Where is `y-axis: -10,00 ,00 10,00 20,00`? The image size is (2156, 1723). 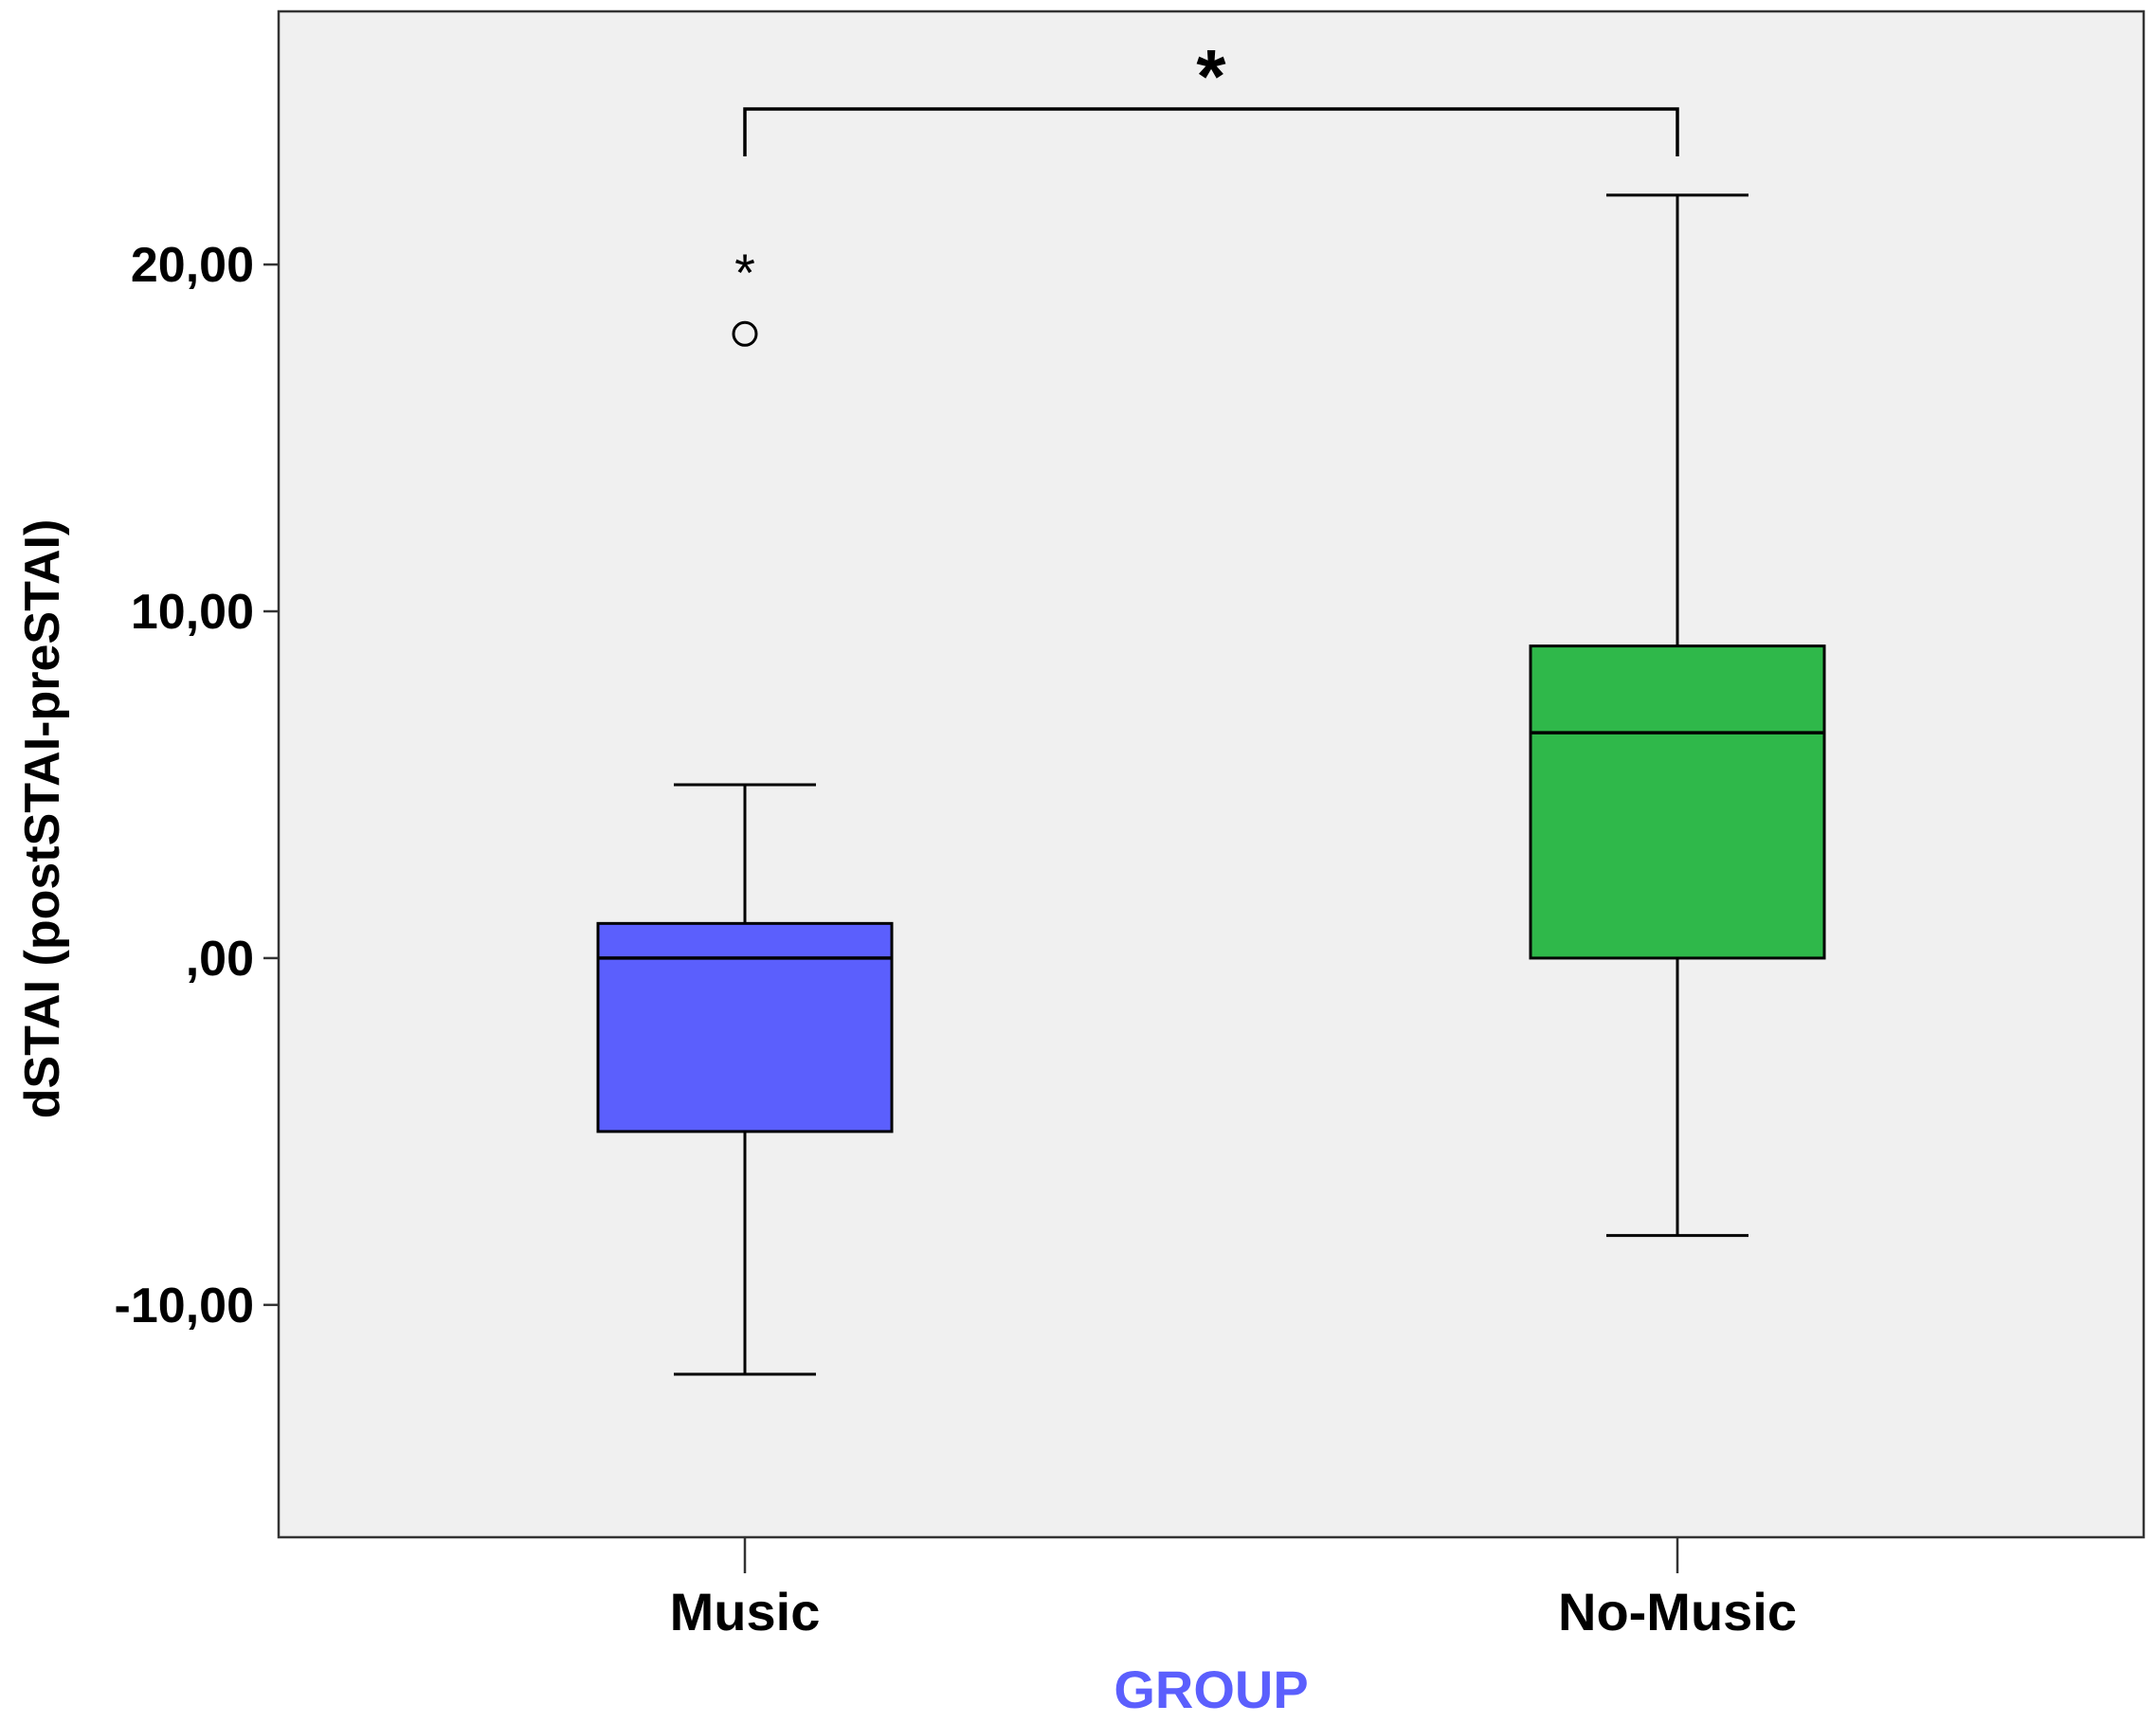 y-axis: -10,00 ,00 10,00 20,00 is located at coordinates (197, 786).